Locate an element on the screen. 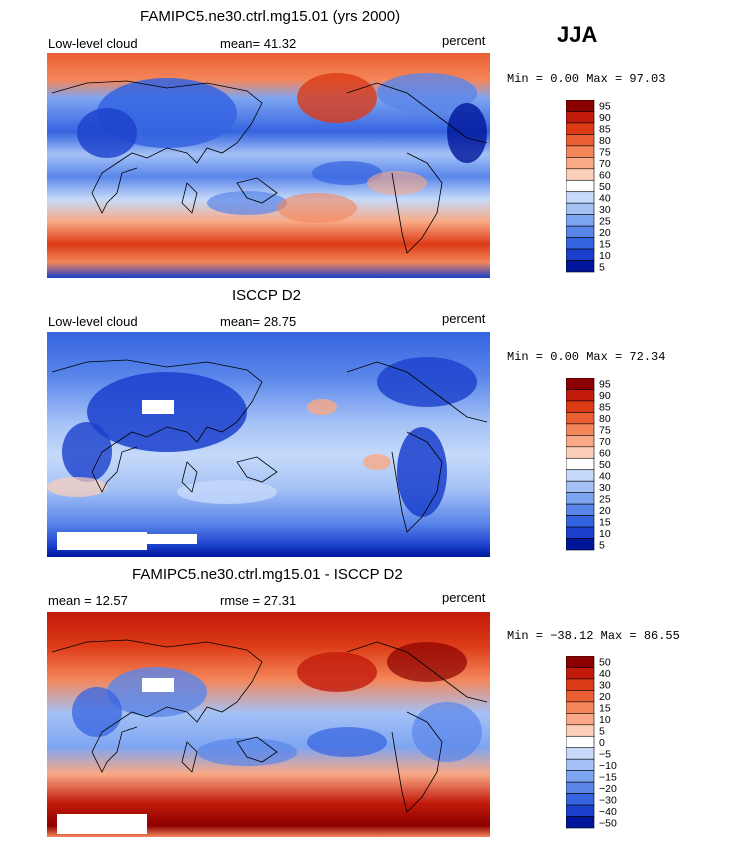  panel3-title: FAMIPC5.ne30.ctrl.mg15.01 - ISCCP D2 is located at coordinates (267, 574).